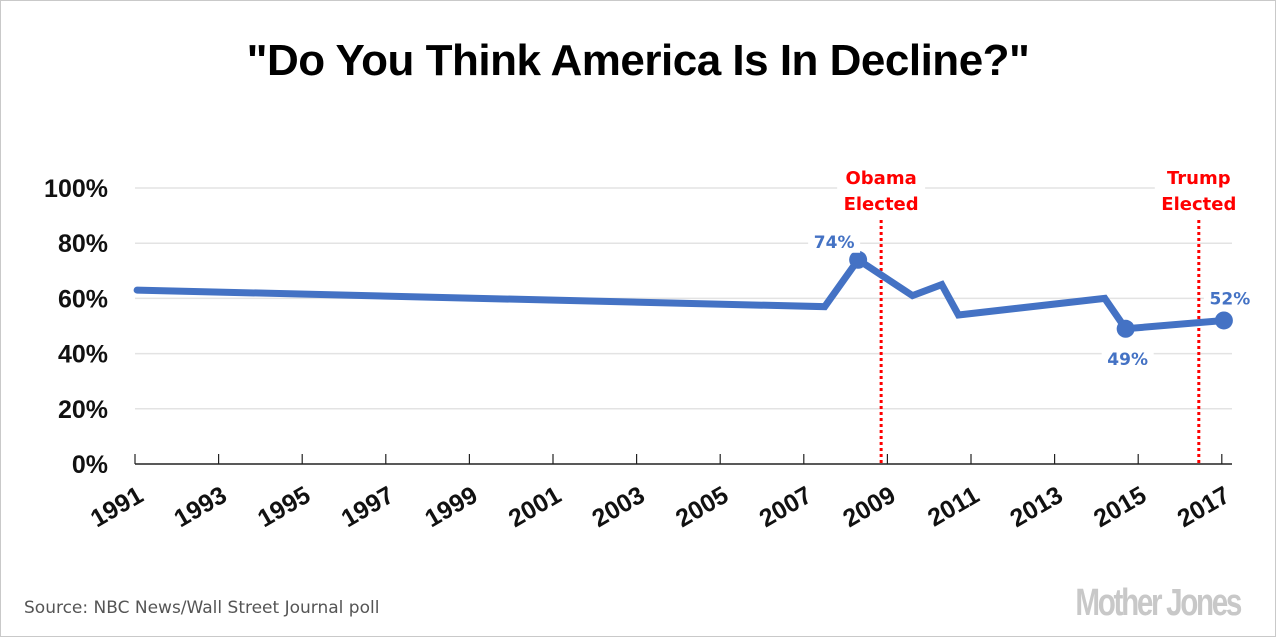  What do you see at coordinates (1120, 507) in the screenshot?
I see `x-tick-label: 2015` at bounding box center [1120, 507].